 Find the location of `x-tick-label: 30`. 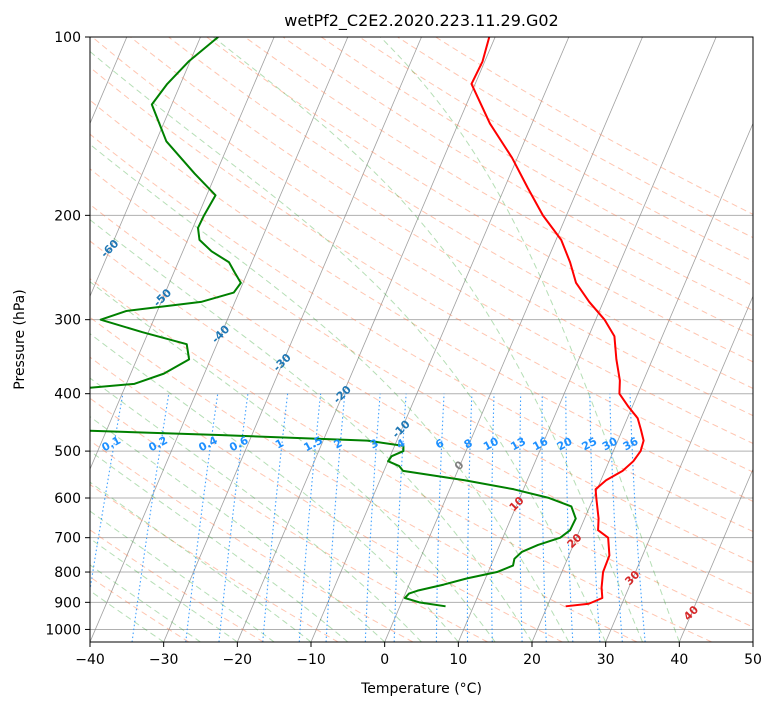

x-tick-label: 30 is located at coordinates (606, 660).